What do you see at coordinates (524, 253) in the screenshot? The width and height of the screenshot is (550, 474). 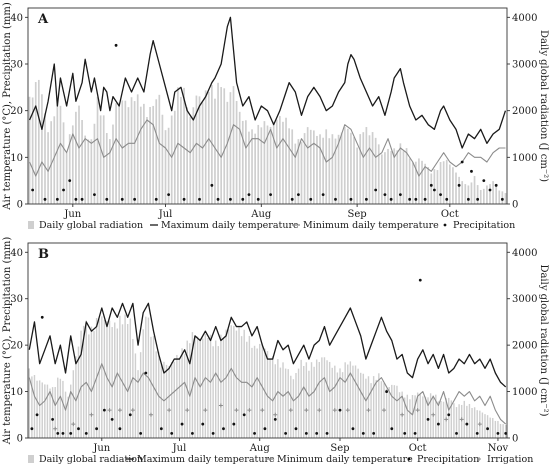 I see `right-tick-label: 4000` at bounding box center [524, 253].